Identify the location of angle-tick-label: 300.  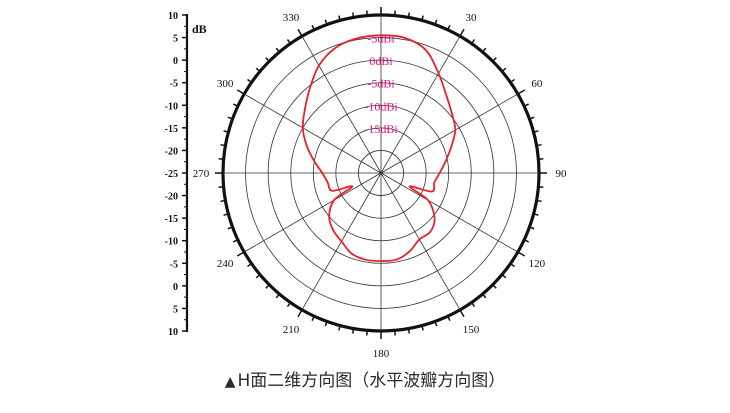
(225, 84).